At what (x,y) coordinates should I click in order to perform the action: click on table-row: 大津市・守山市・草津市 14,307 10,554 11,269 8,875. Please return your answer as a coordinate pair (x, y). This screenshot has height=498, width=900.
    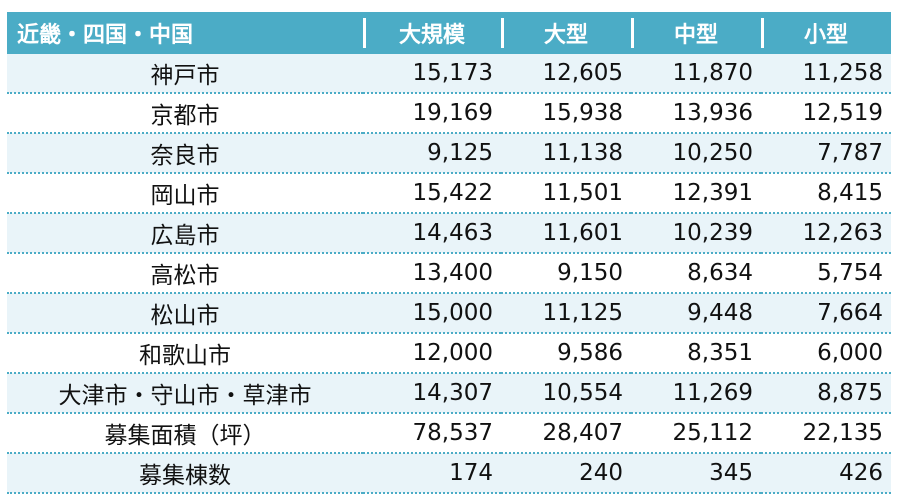
    Looking at the image, I should click on (449, 393).